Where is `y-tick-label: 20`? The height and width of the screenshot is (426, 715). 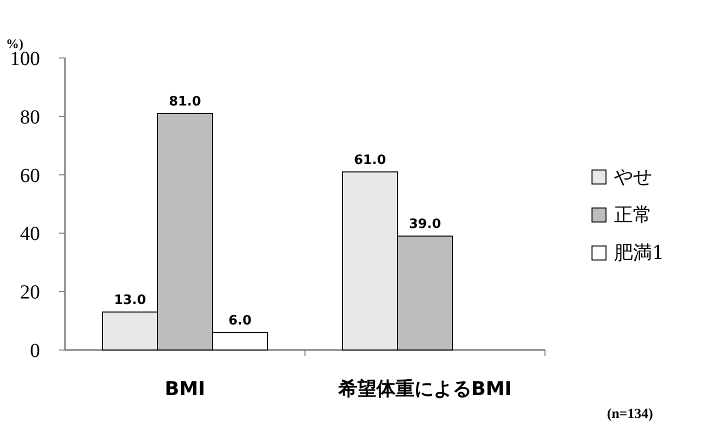 y-tick-label: 20 is located at coordinates (30, 293).